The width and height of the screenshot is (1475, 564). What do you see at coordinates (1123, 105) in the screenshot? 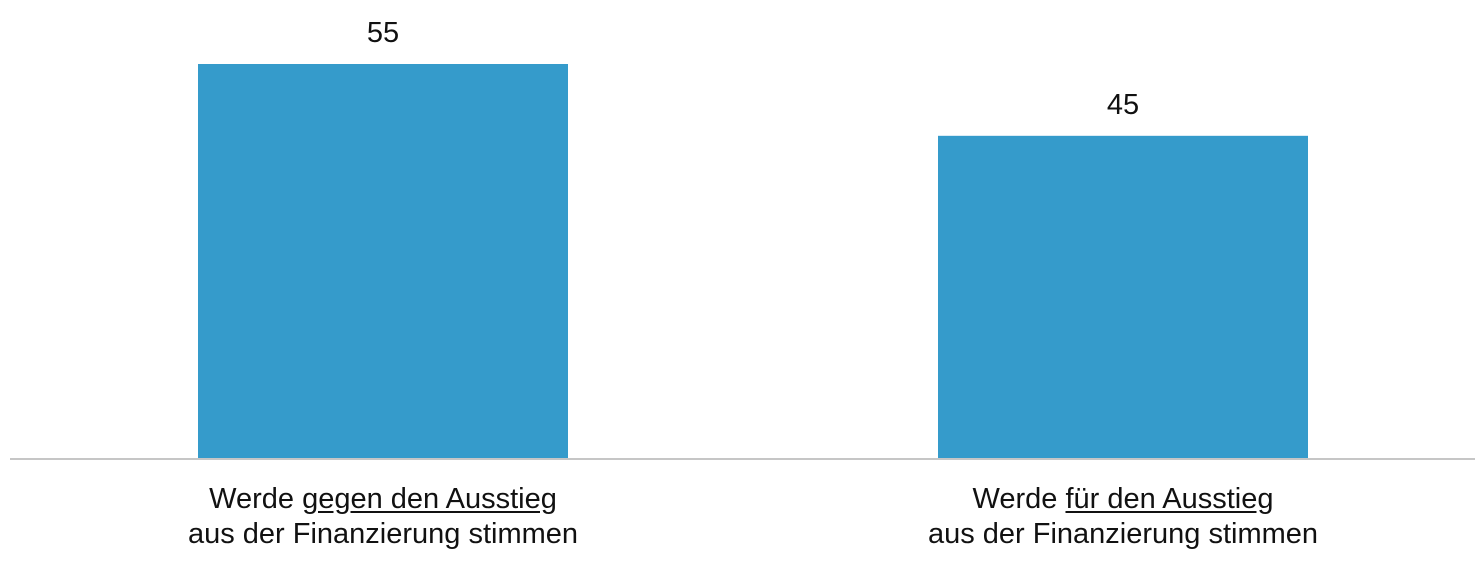
I see `value-label-1: 45` at bounding box center [1123, 105].